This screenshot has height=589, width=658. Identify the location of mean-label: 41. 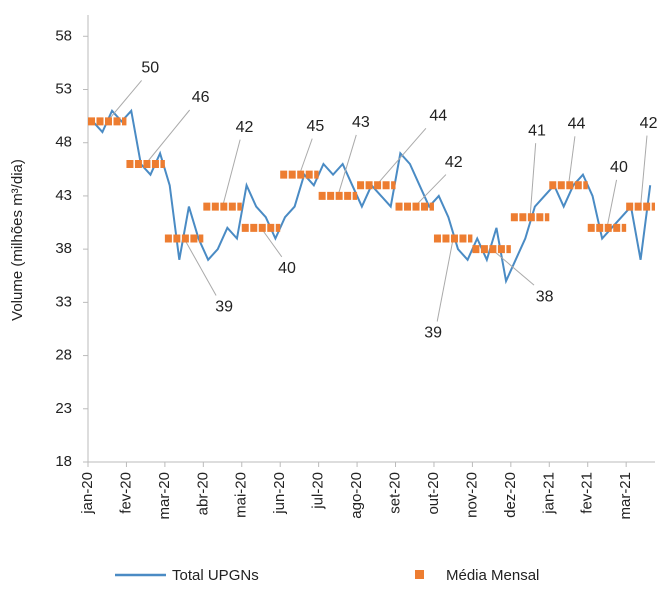
(537, 130).